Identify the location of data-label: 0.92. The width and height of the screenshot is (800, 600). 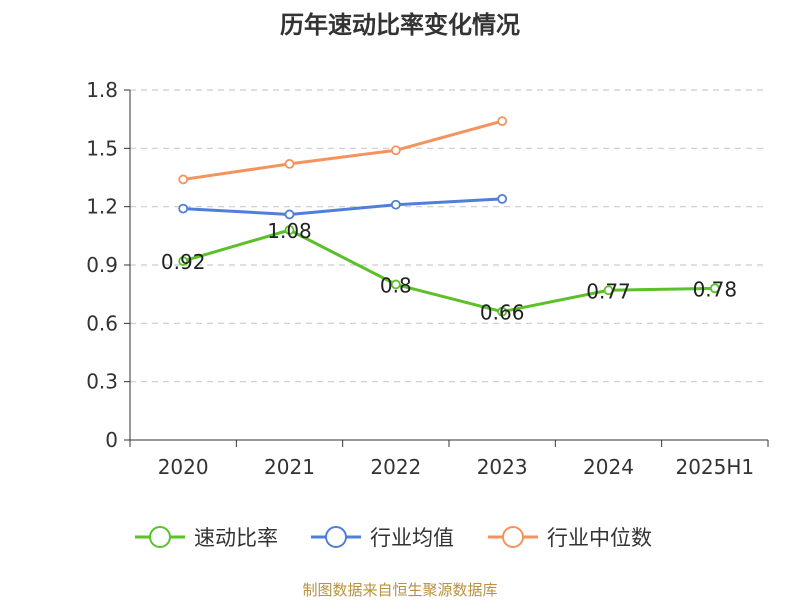
(183, 262).